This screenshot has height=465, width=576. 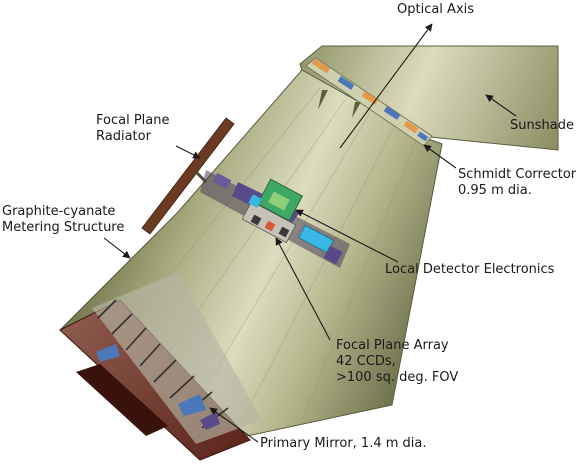 What do you see at coordinates (470, 269) in the screenshot?
I see `local-detector-electronics-label: Local Detector Electronics` at bounding box center [470, 269].